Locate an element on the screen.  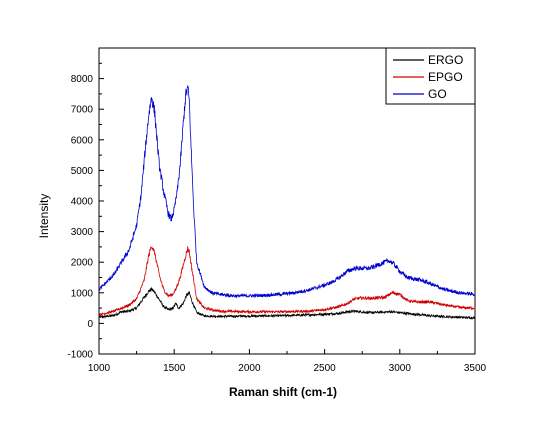
y-tick-label: 6000 is located at coordinates (82, 140).